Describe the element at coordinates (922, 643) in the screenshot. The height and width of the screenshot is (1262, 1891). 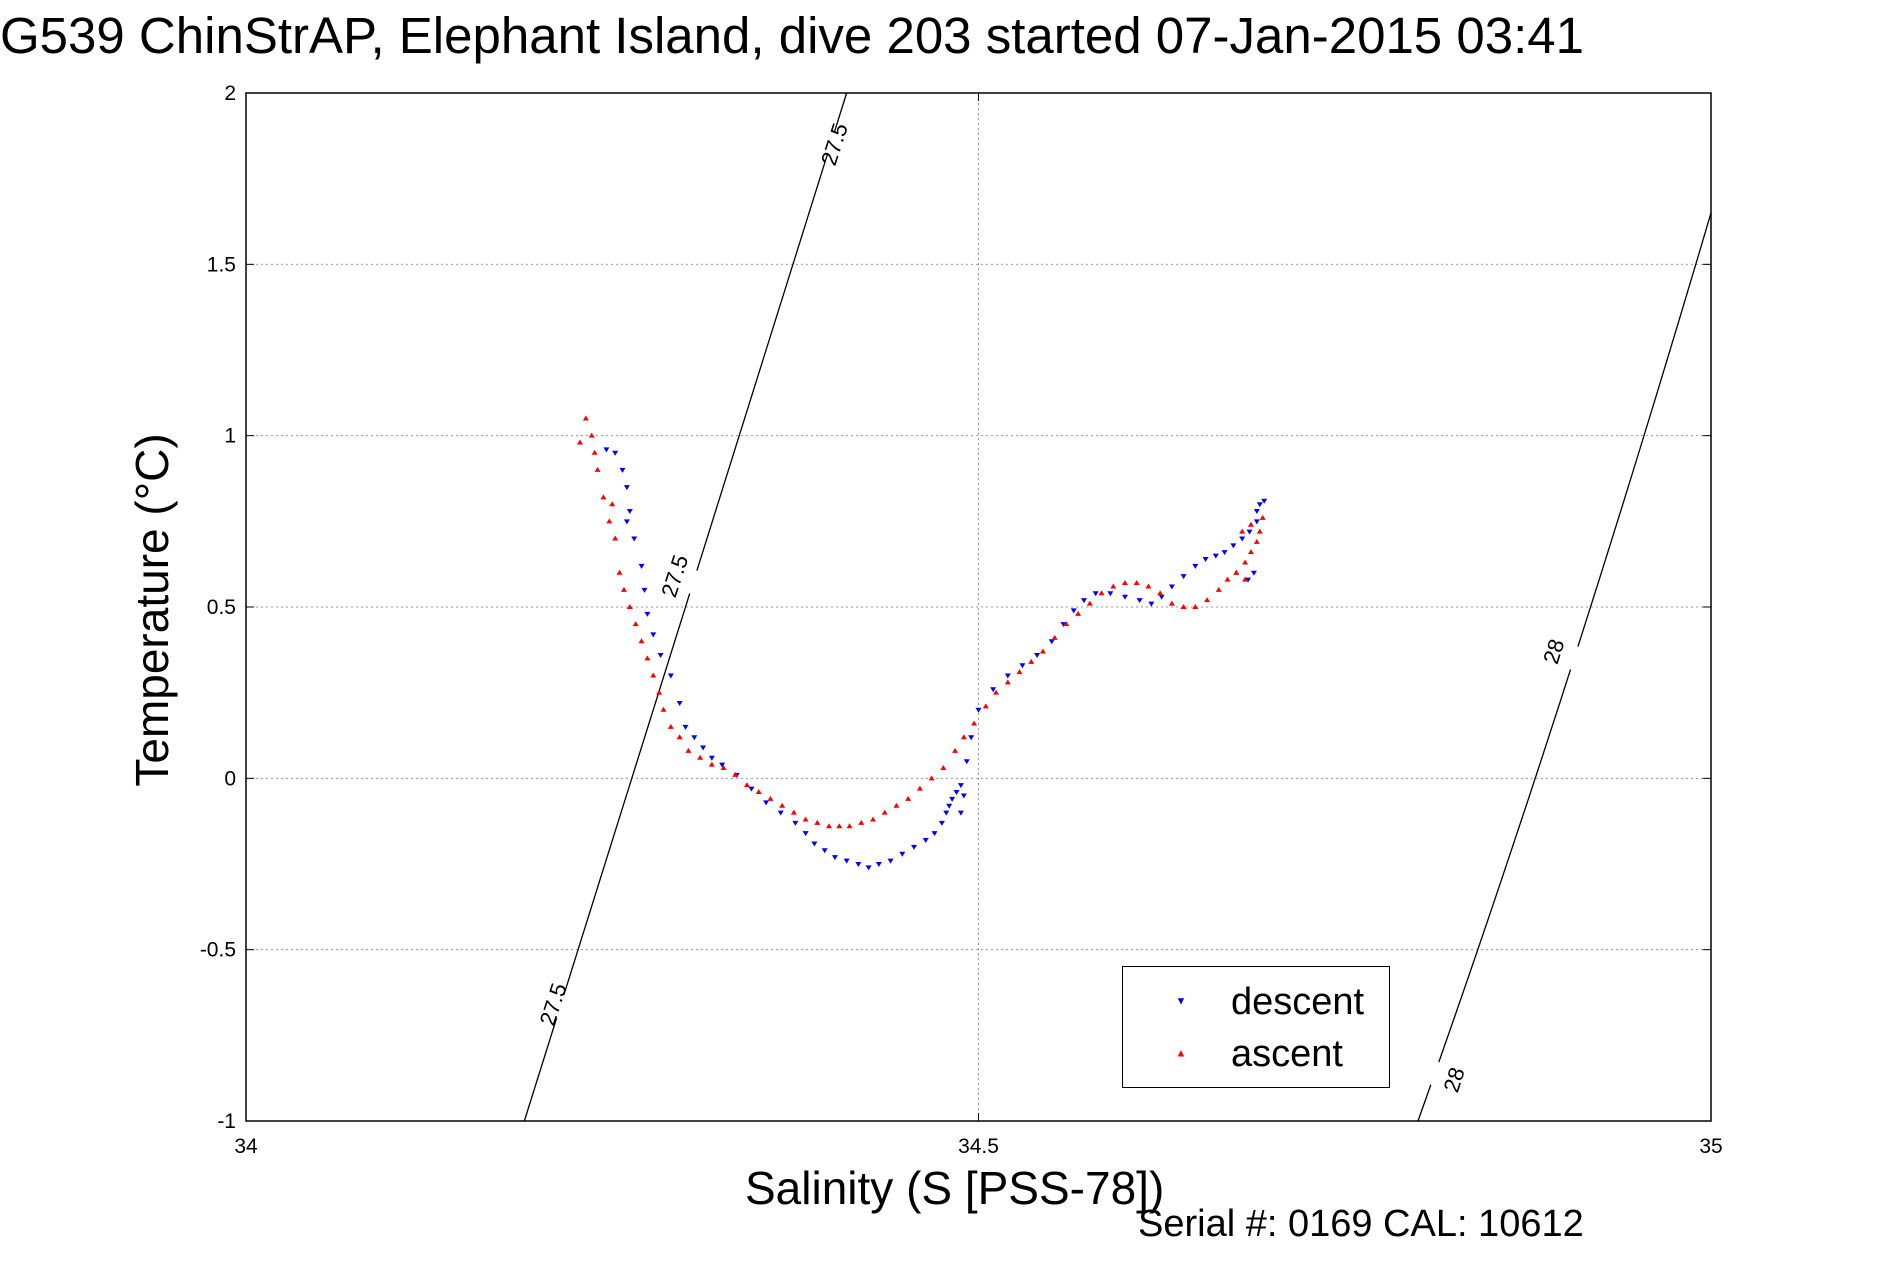
I see `data-points` at that location.